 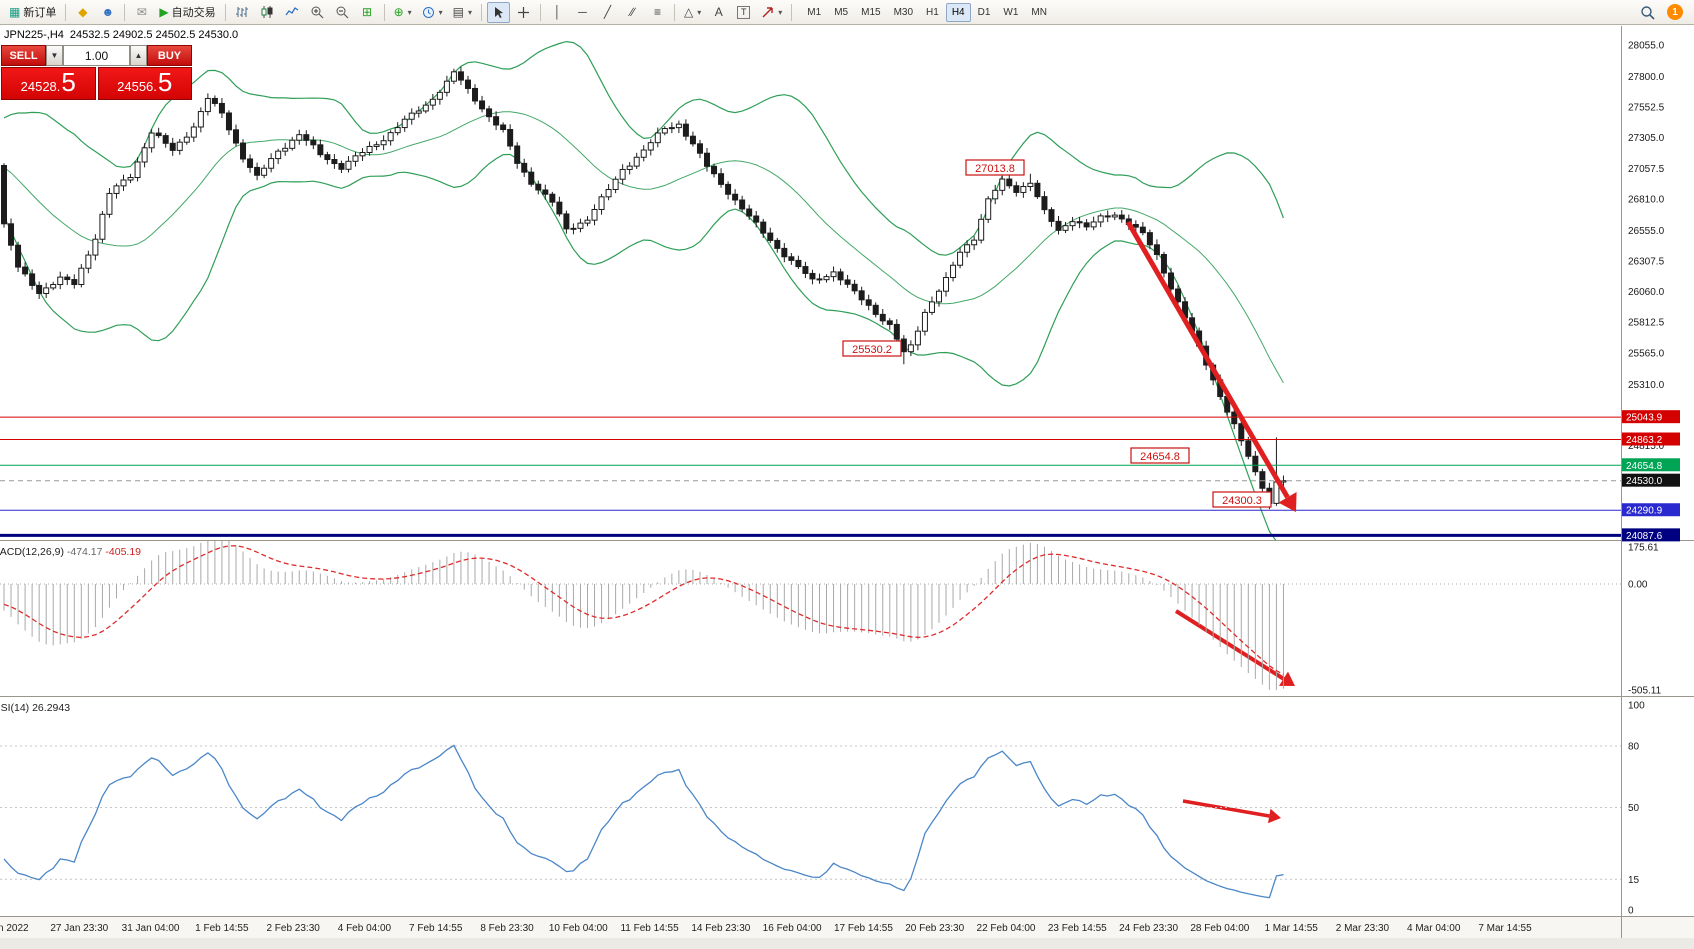 I want to click on price-callout-labels: 27013.8 25530.2 24654.8 24300.3, so click(x=1057, y=333).